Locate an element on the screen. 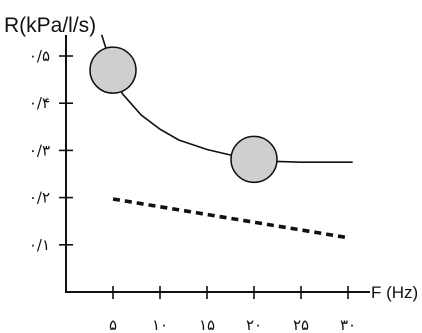 This screenshot has width=422, height=333. x-tick-label: ۱۰ is located at coordinates (160, 324).